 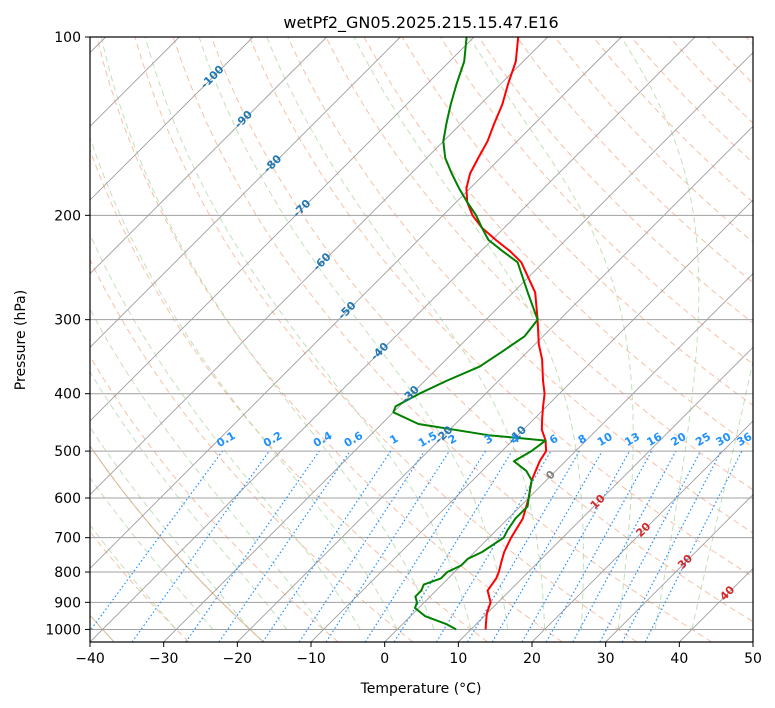 I want to click on y-tick-label: 1000, so click(x=63, y=630).